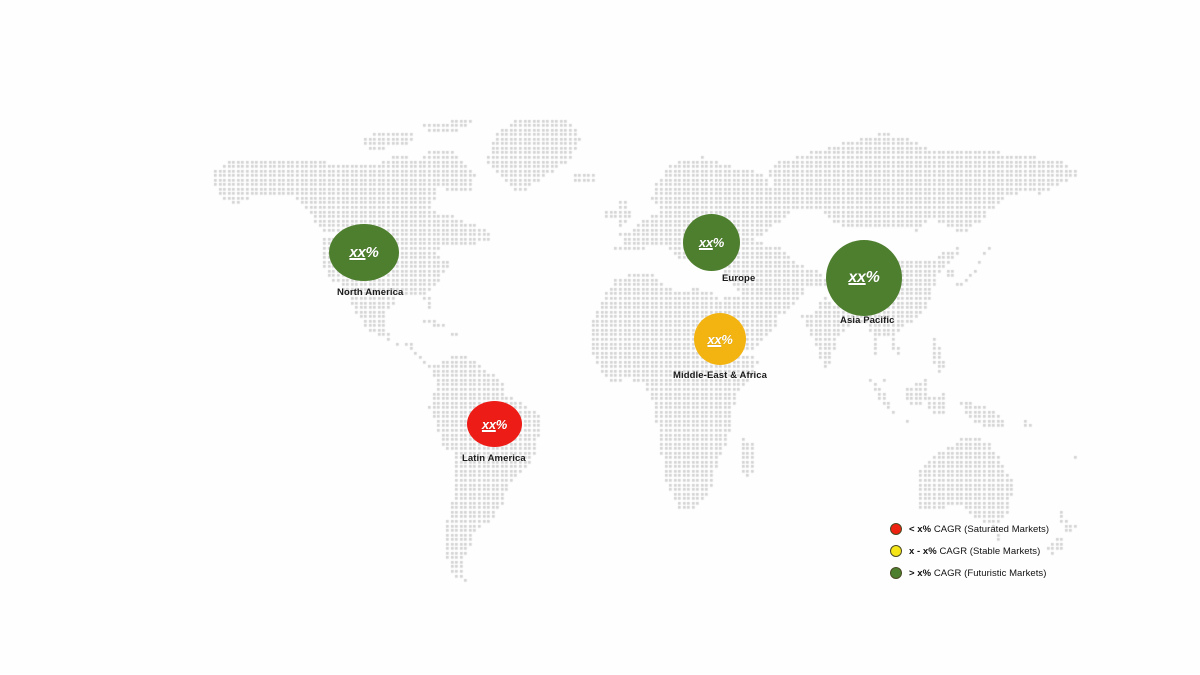 The image size is (1200, 675). I want to click on legend-row: x - x% CAGR (Stable Markets), so click(990, 551).